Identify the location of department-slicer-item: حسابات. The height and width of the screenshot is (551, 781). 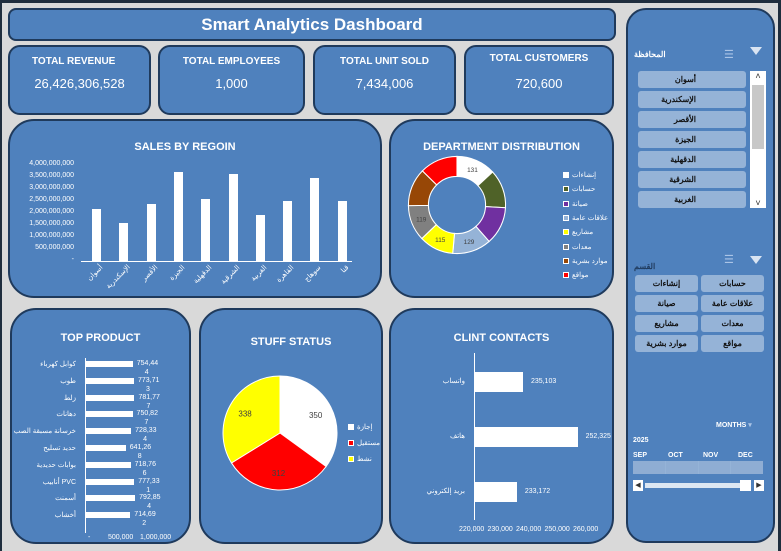
(732, 283).